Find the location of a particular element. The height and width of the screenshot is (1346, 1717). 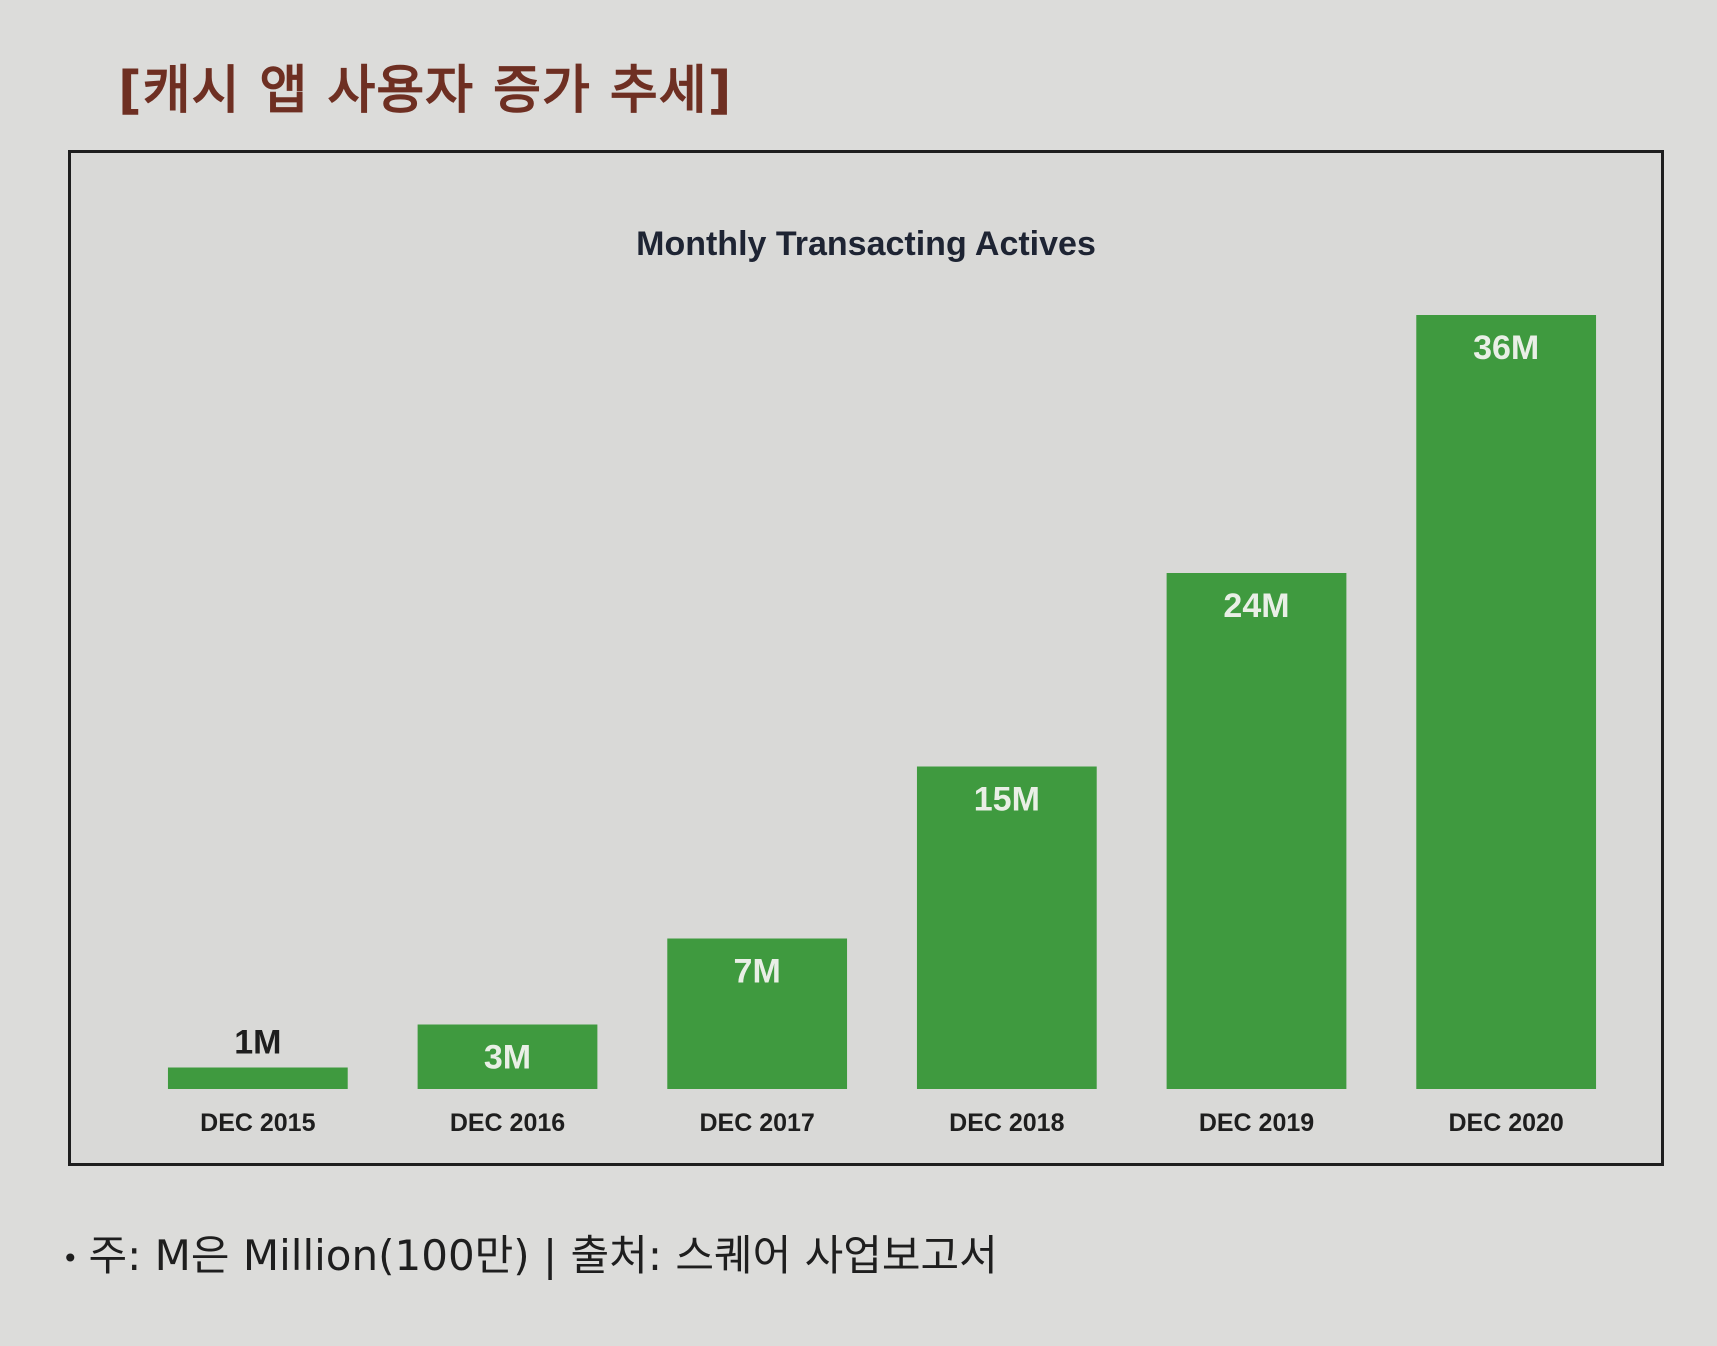

data-label: 36M is located at coordinates (1506, 348).